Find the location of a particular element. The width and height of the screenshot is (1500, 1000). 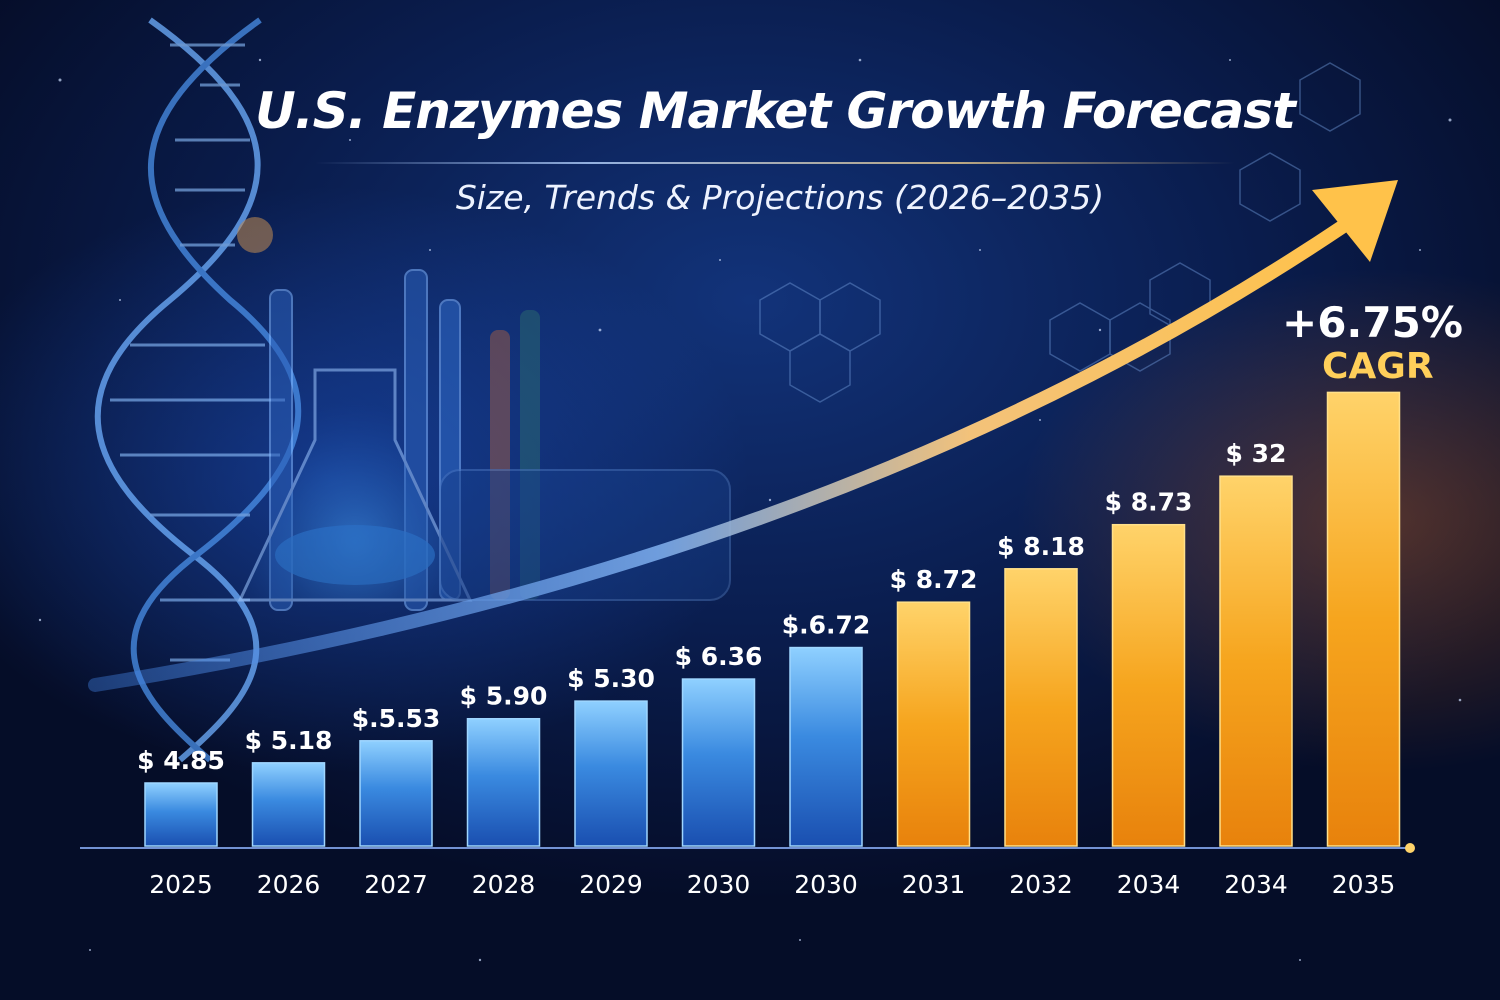

bar-value-label: $ 5.18 is located at coordinates (289, 740).